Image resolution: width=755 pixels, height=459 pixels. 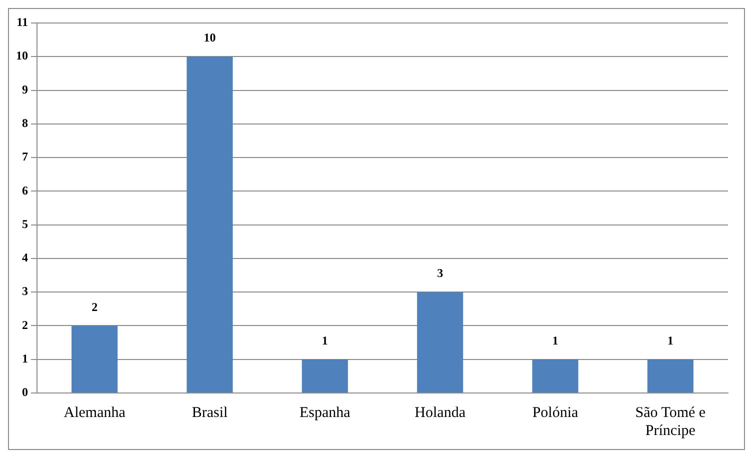 What do you see at coordinates (25, 89) in the screenshot?
I see `y-tick-label: 9` at bounding box center [25, 89].